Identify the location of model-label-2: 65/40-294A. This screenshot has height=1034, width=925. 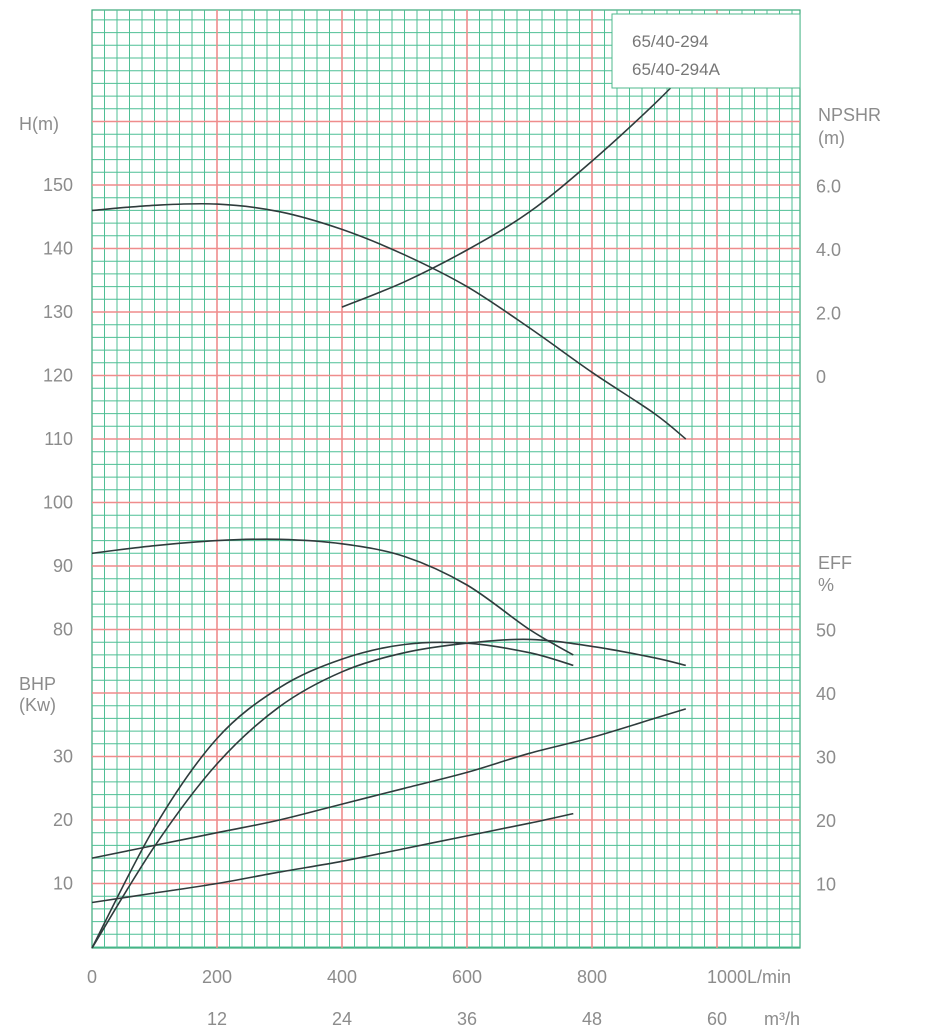
(676, 69).